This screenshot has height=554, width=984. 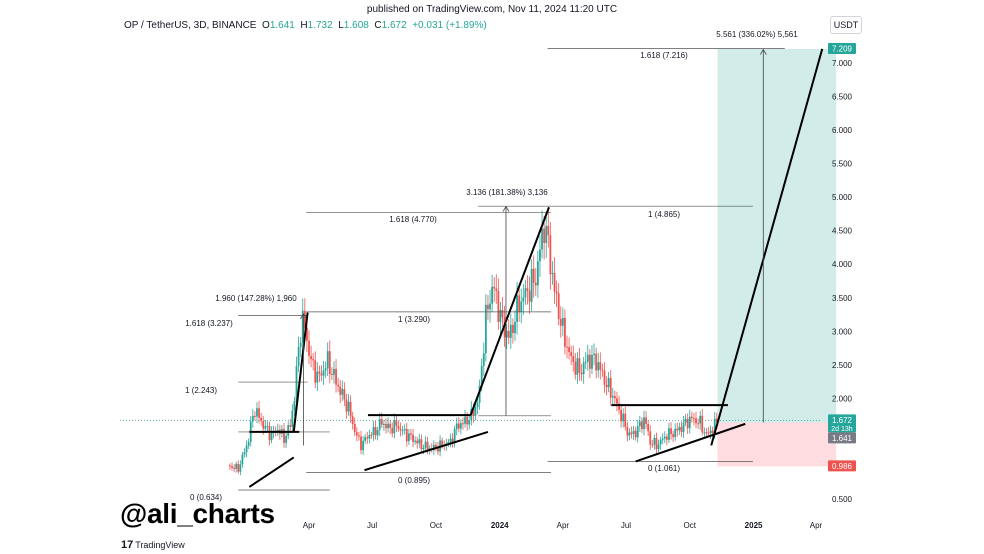 I want to click on time-tick-label: Apr, so click(x=309, y=525).